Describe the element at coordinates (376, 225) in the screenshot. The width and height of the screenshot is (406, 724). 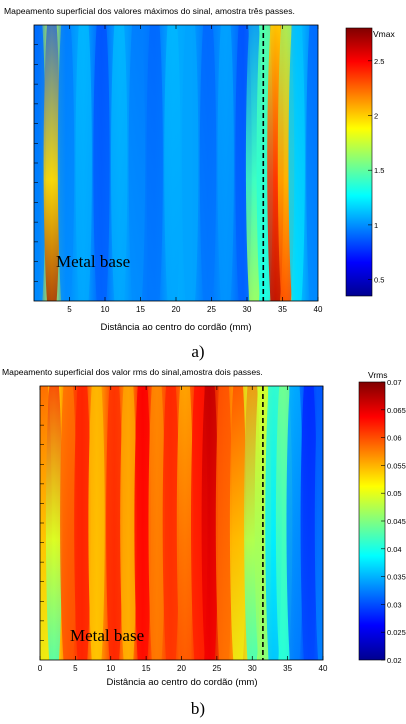
I see `colorbar-tick-label: 1` at that location.